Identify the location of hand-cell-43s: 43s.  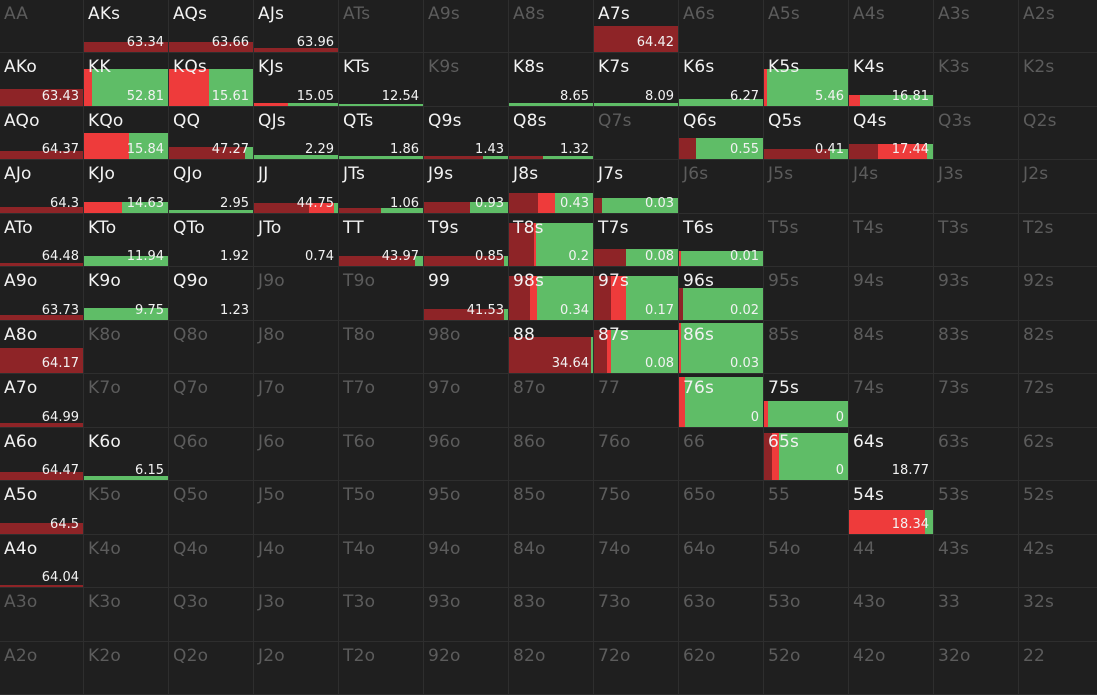
(976, 561).